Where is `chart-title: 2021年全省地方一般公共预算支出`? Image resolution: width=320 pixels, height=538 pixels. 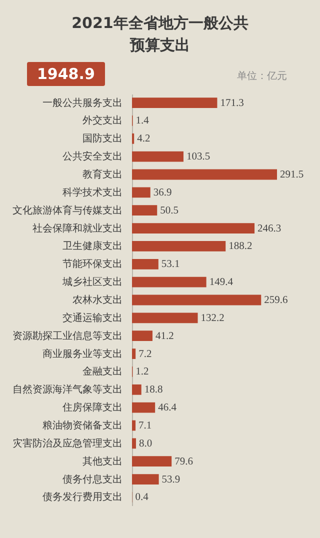
chart-title: 2021年全省地方一般公共预算支出 is located at coordinates (160, 34).